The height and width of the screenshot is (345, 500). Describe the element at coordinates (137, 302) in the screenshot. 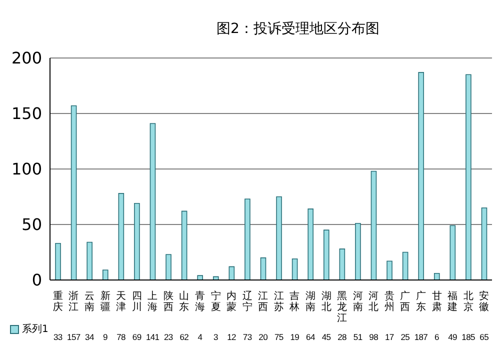

I see `x-tick-label: 四川` at that location.